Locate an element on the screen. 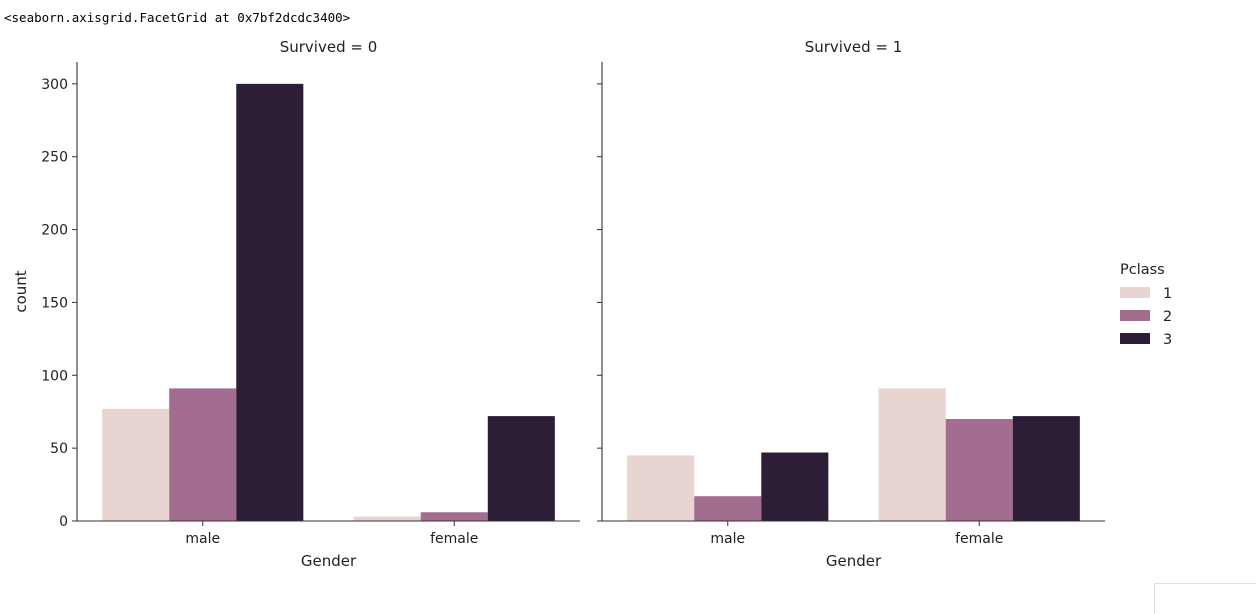  y-tick-label: 250 is located at coordinates (54, 158).